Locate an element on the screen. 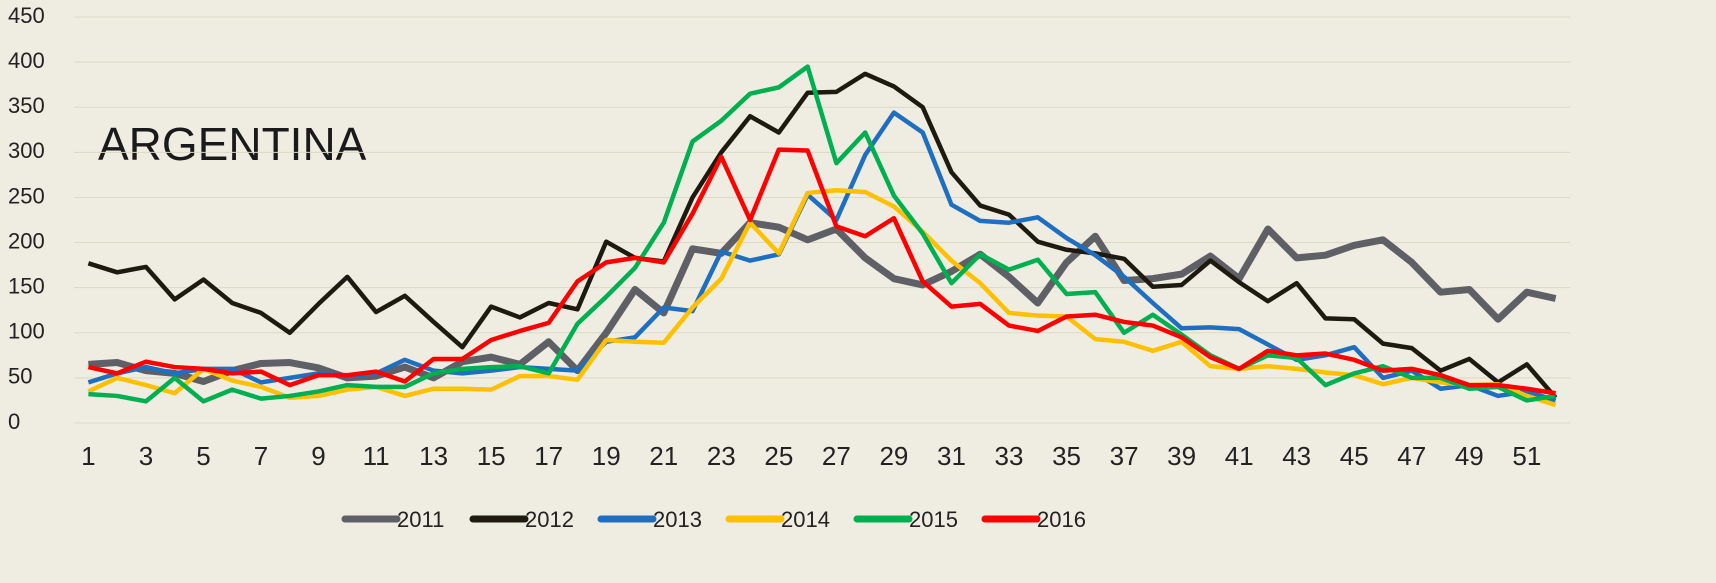  y-tick-label: 400 is located at coordinates (26, 60).